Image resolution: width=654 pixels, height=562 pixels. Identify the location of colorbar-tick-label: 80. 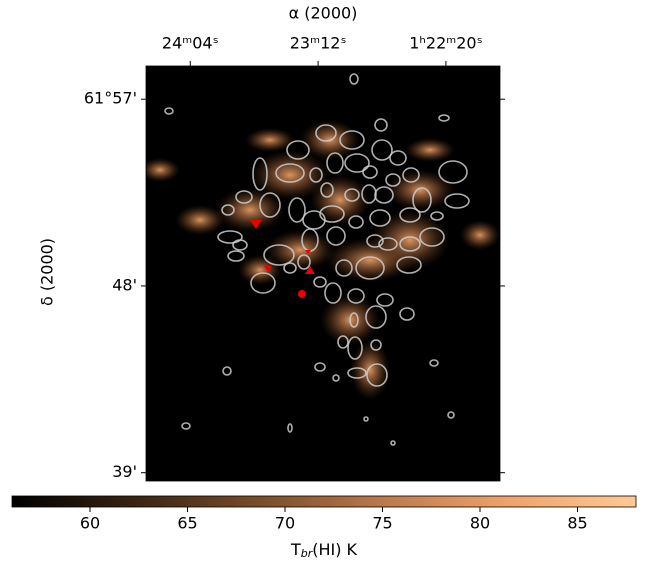
(480, 523).